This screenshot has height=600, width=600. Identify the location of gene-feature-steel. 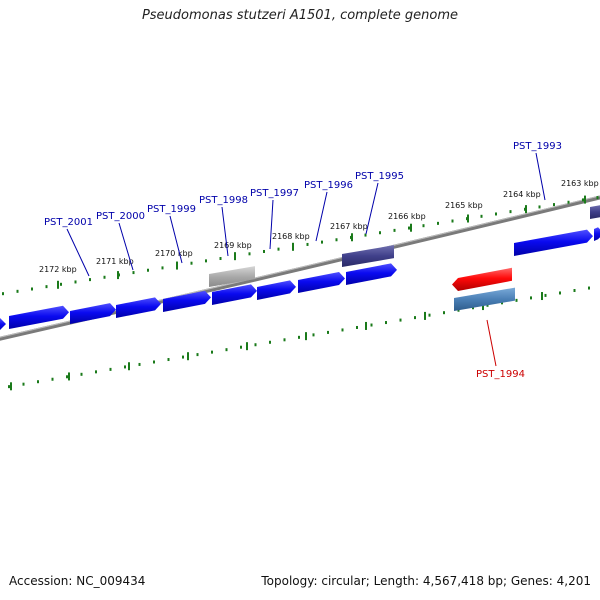
(484, 299).